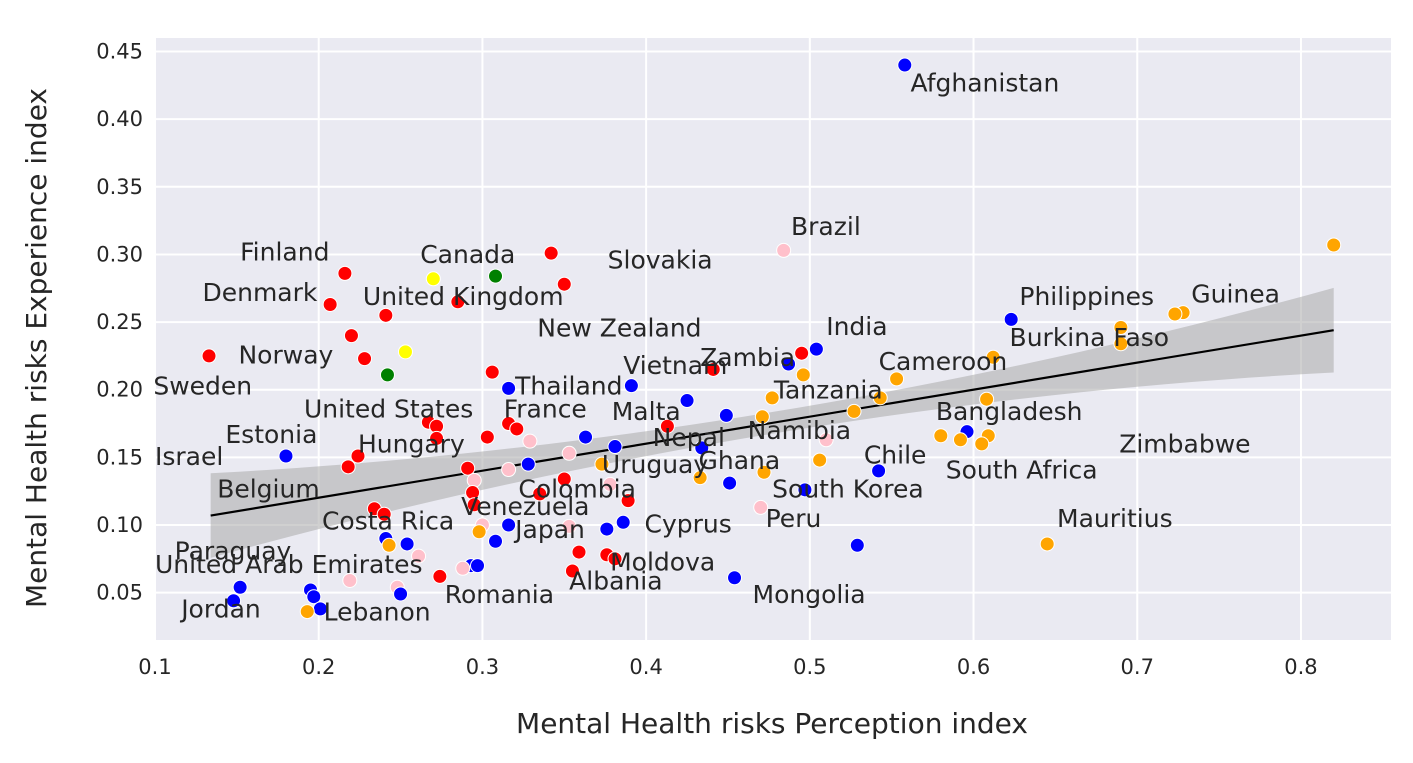  What do you see at coordinates (747, 357) in the screenshot?
I see `country-label: Zambia` at bounding box center [747, 357].